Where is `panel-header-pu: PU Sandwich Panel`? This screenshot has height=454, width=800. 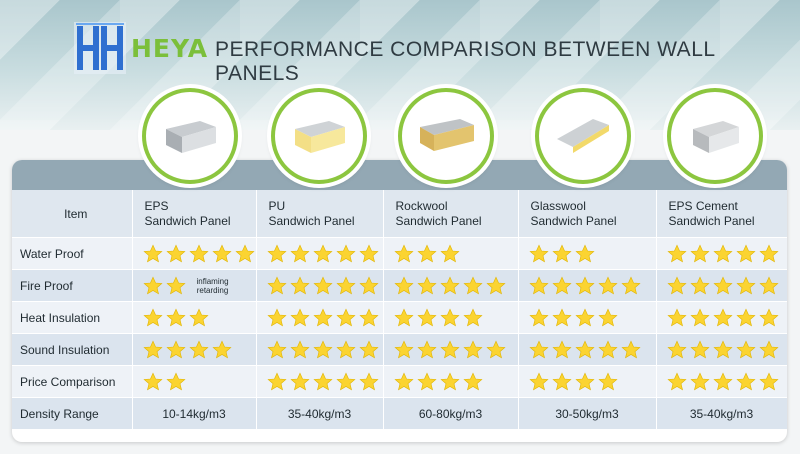
panel-header-pu: PU Sandwich Panel is located at coordinates (320, 214).